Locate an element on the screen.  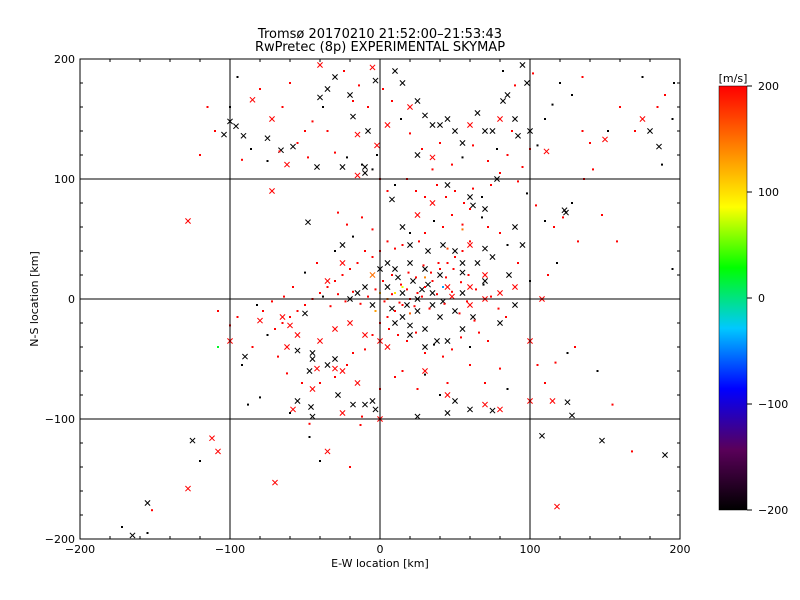
colorbar-tick-label: −100 is located at coordinates (773, 404).